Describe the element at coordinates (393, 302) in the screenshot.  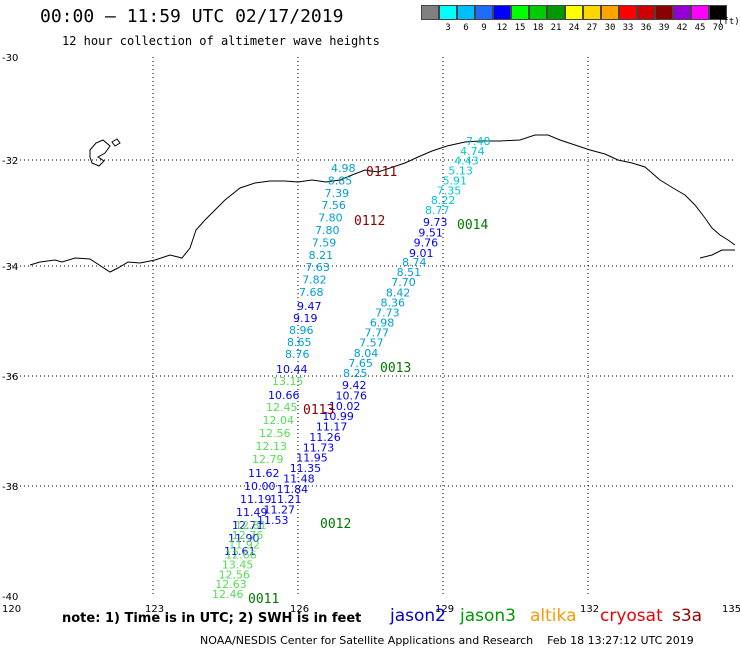
I see `wave-height-value: 8.36` at that location.